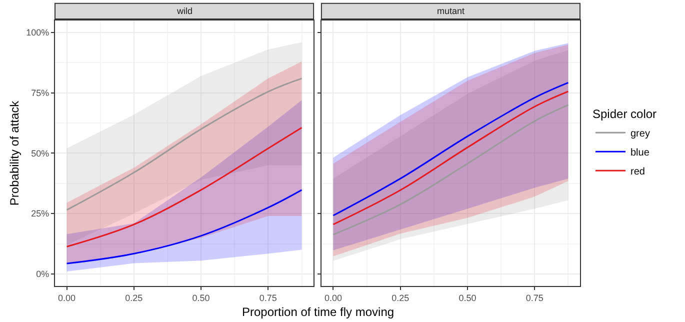 Image resolution: width=685 pixels, height=322 pixels. What do you see at coordinates (38, 33) in the screenshot?
I see `y-tick-label: 100%` at bounding box center [38, 33].